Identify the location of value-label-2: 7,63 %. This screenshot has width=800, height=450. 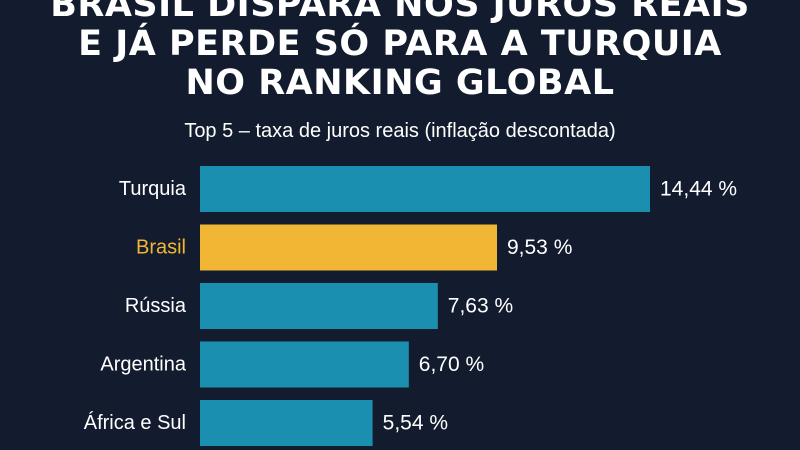
(480, 306).